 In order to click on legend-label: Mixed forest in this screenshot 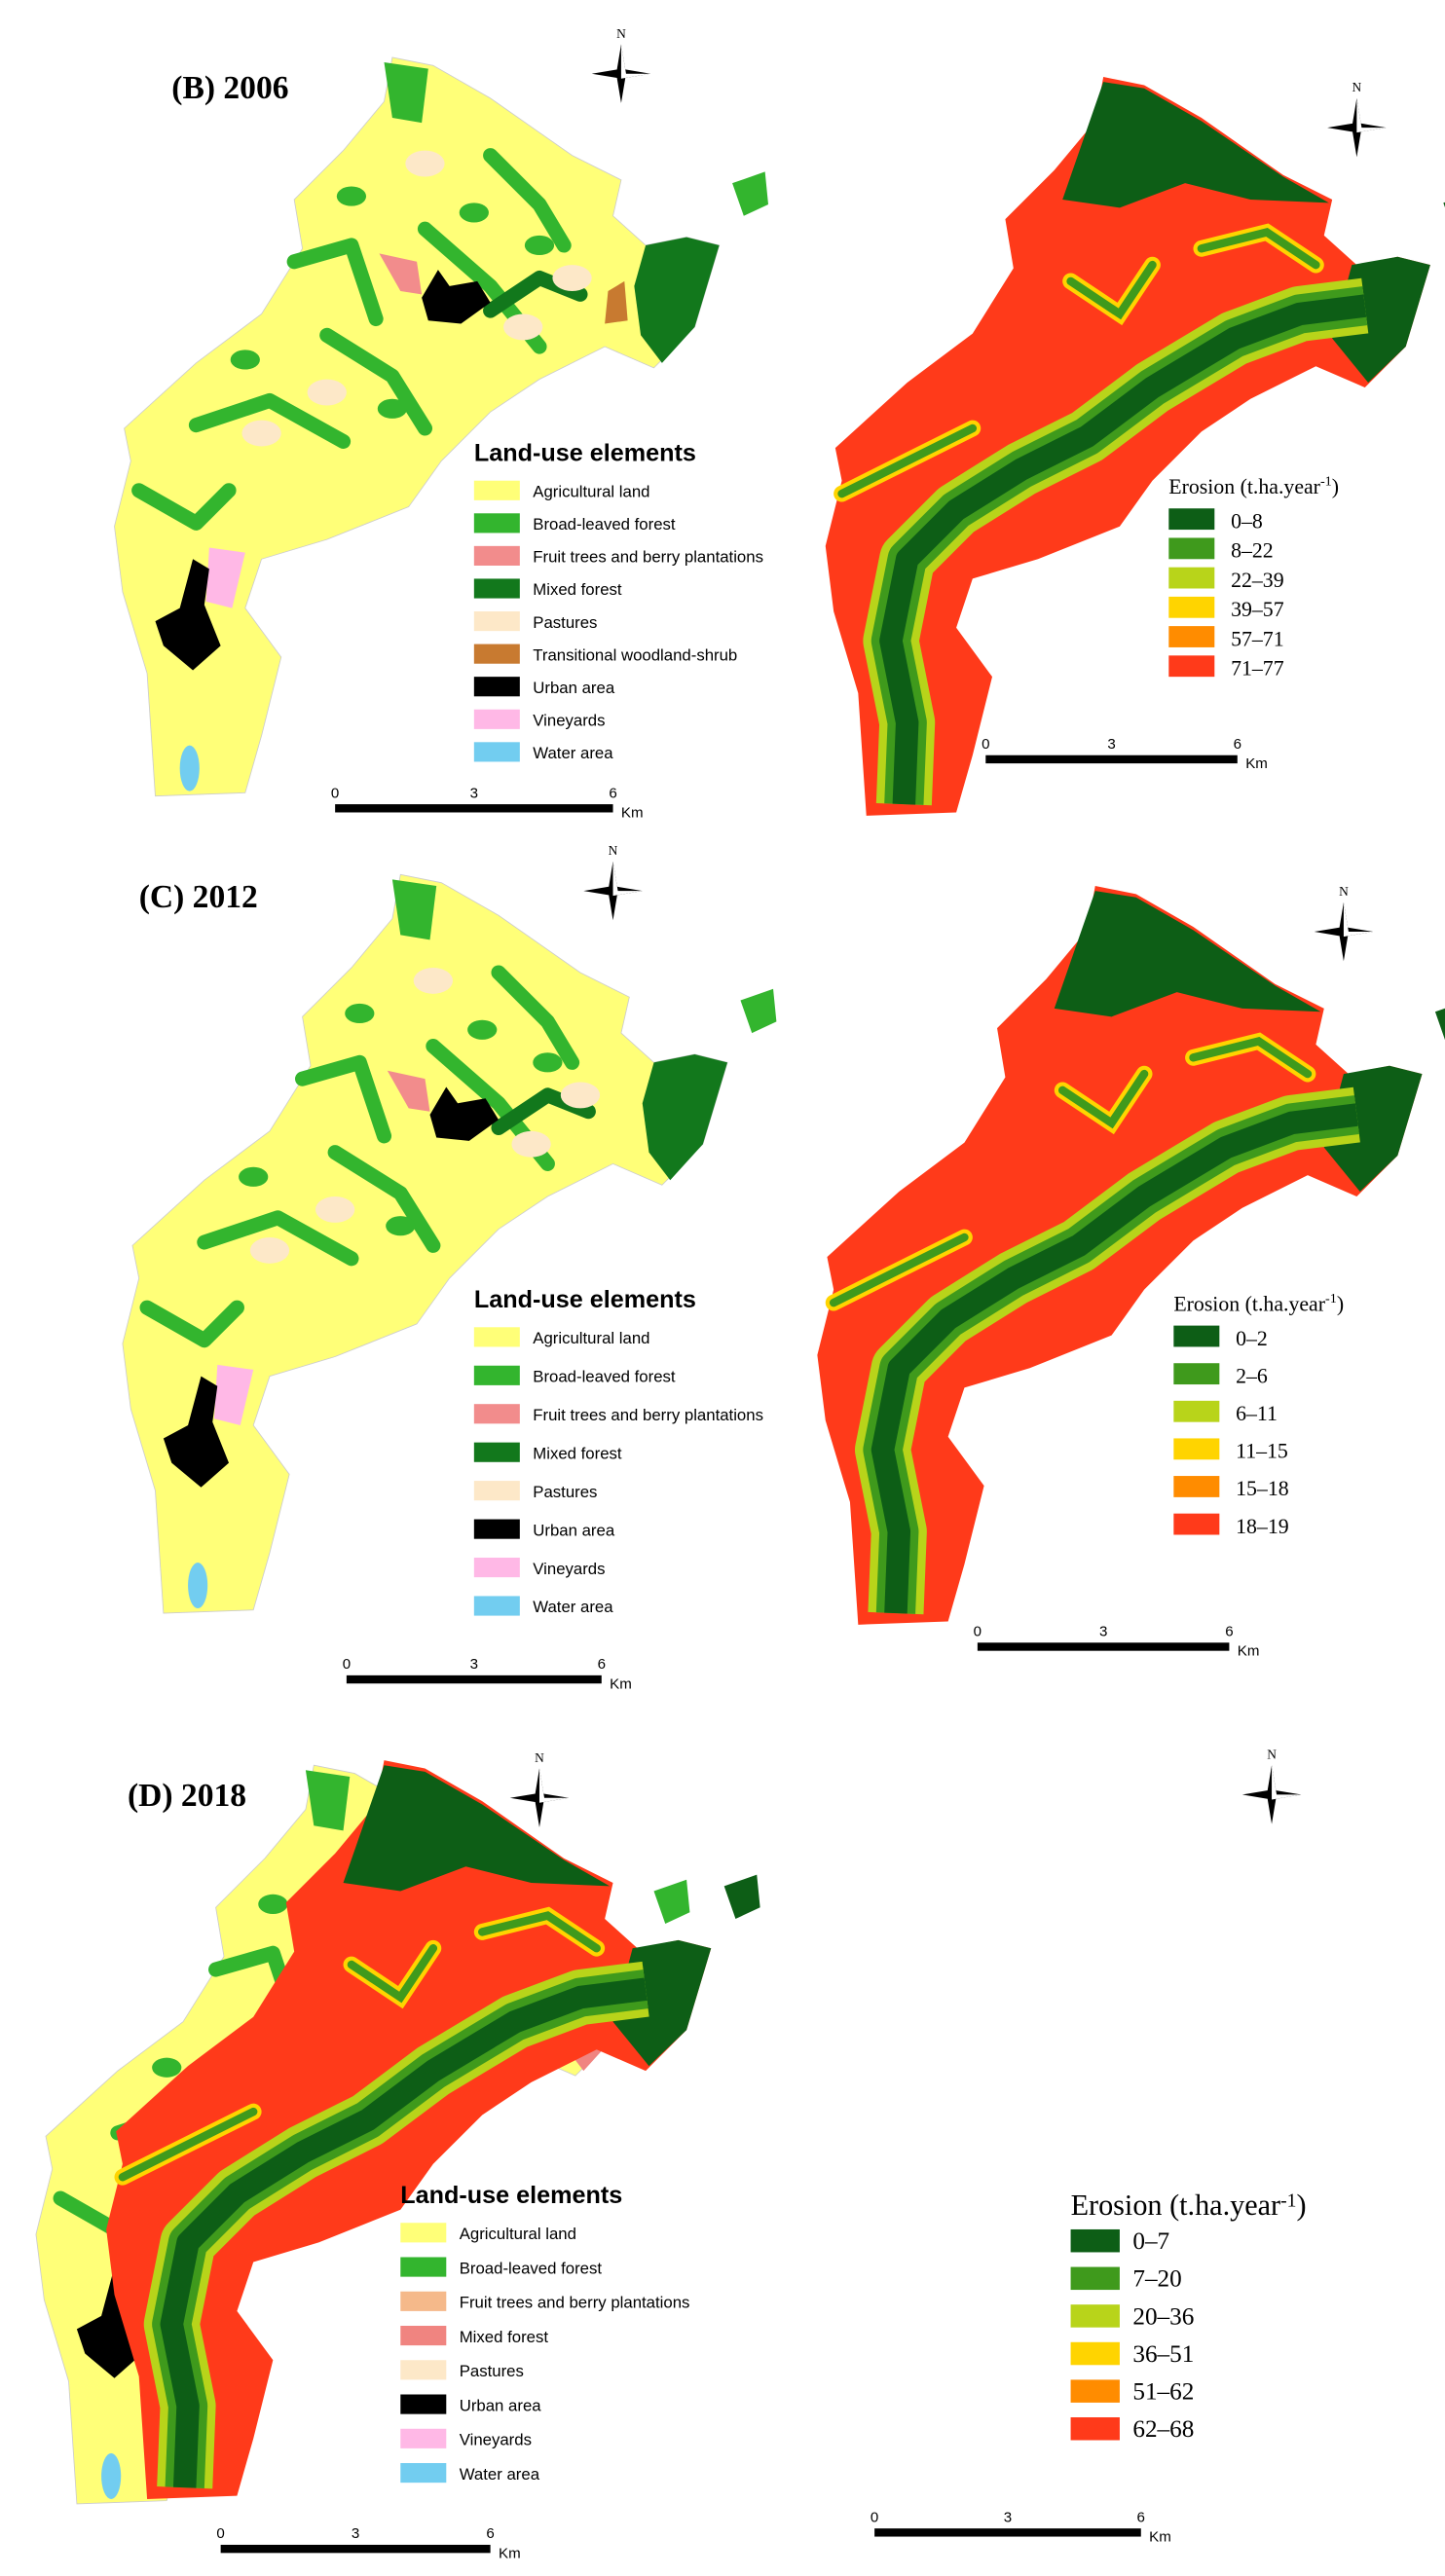, I will do `click(577, 589)`.